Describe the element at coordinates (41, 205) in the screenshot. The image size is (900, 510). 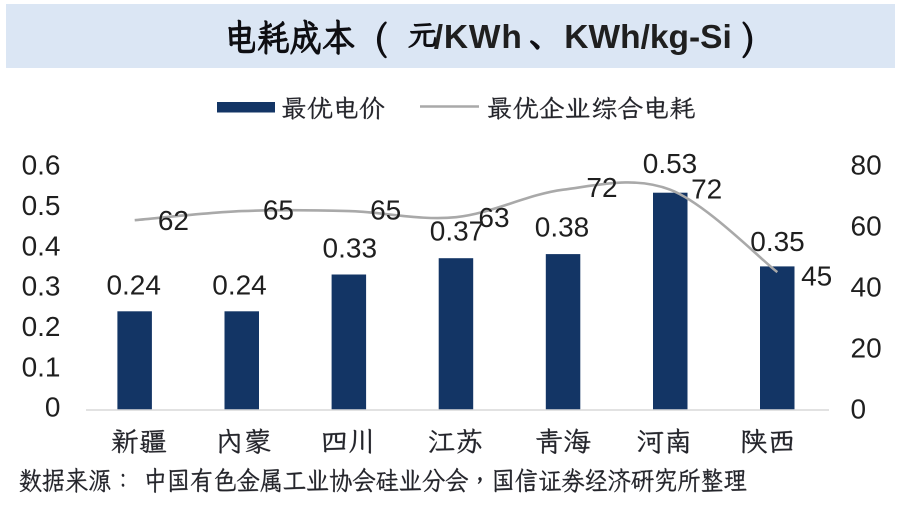
I see `svg-text: 0.5` at that location.